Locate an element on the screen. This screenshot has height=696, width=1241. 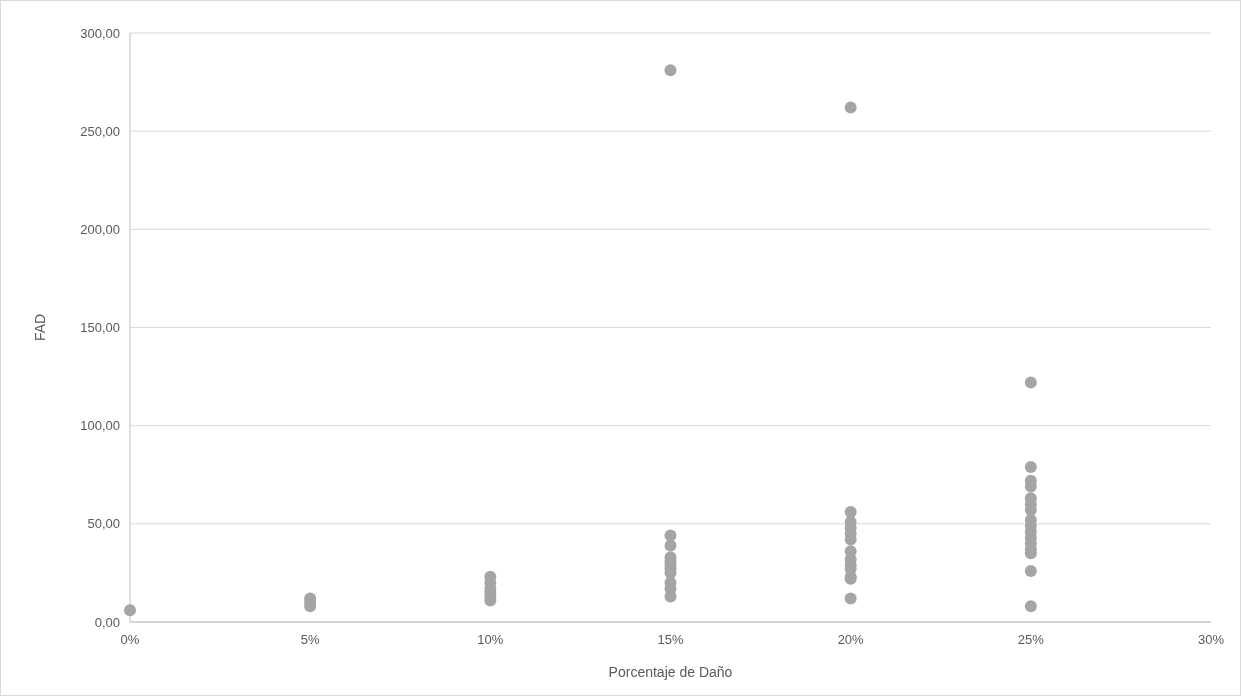
y-tick-label: 0,00 is located at coordinates (107, 622).